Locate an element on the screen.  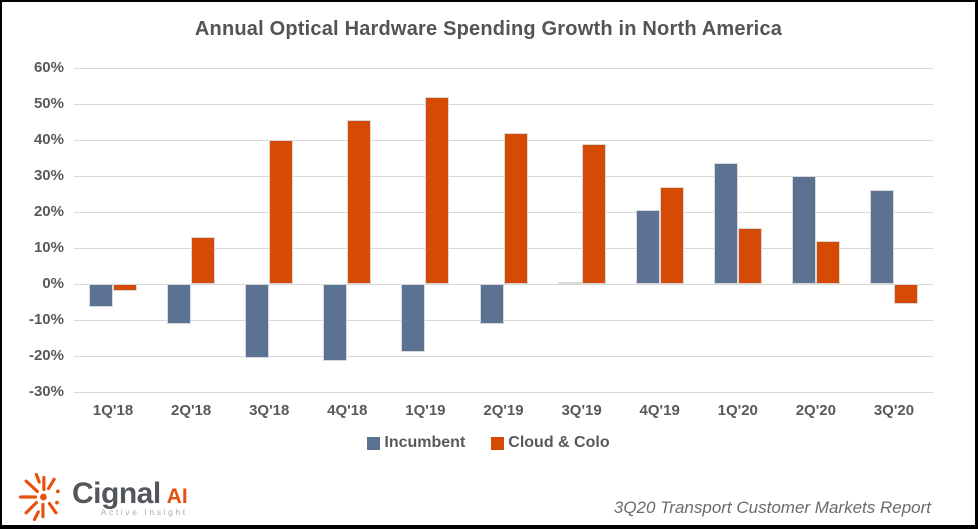
logo-tagline-text: Active Insight is located at coordinates (144, 512).